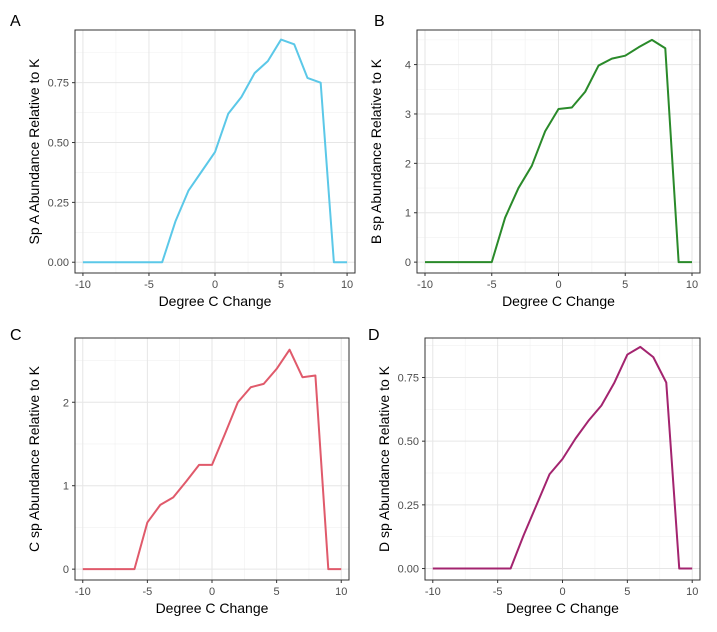 Image resolution: width=717 pixels, height=632 pixels. What do you see at coordinates (34, 151) in the screenshot?
I see `y-axis-title: Sp A Abundance Relative to K` at bounding box center [34, 151].